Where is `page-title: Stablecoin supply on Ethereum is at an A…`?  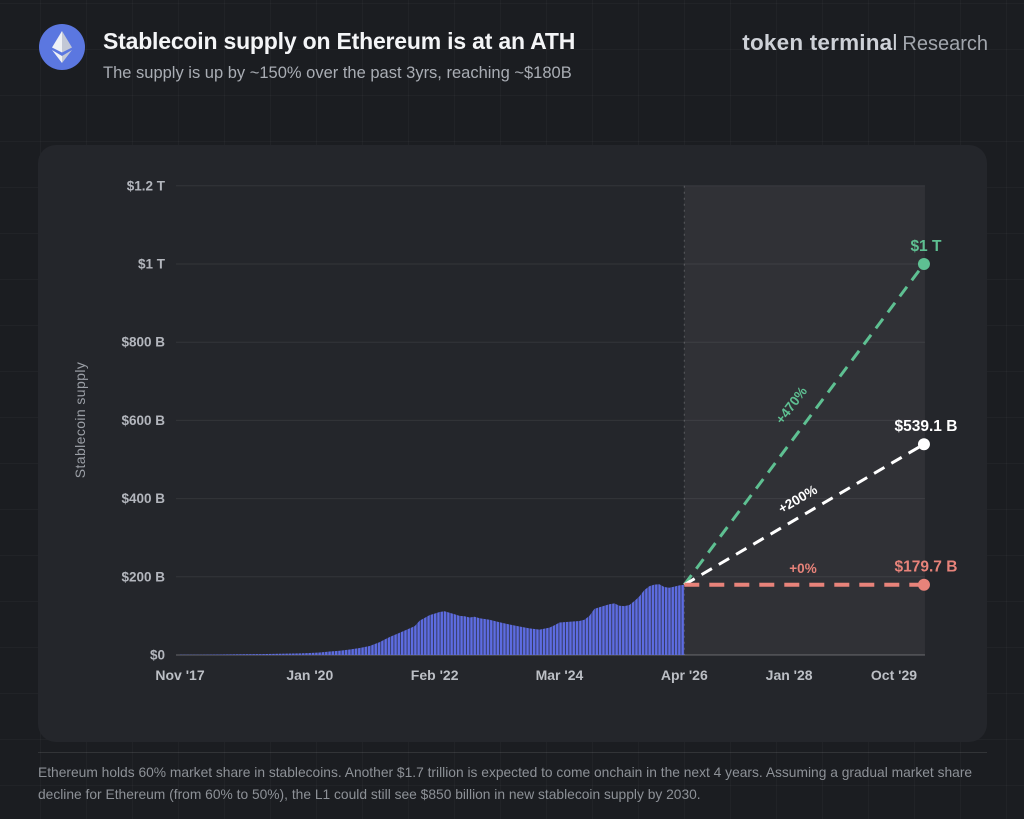 page-title: Stablecoin supply on Ethereum is at an A… is located at coordinates (339, 41).